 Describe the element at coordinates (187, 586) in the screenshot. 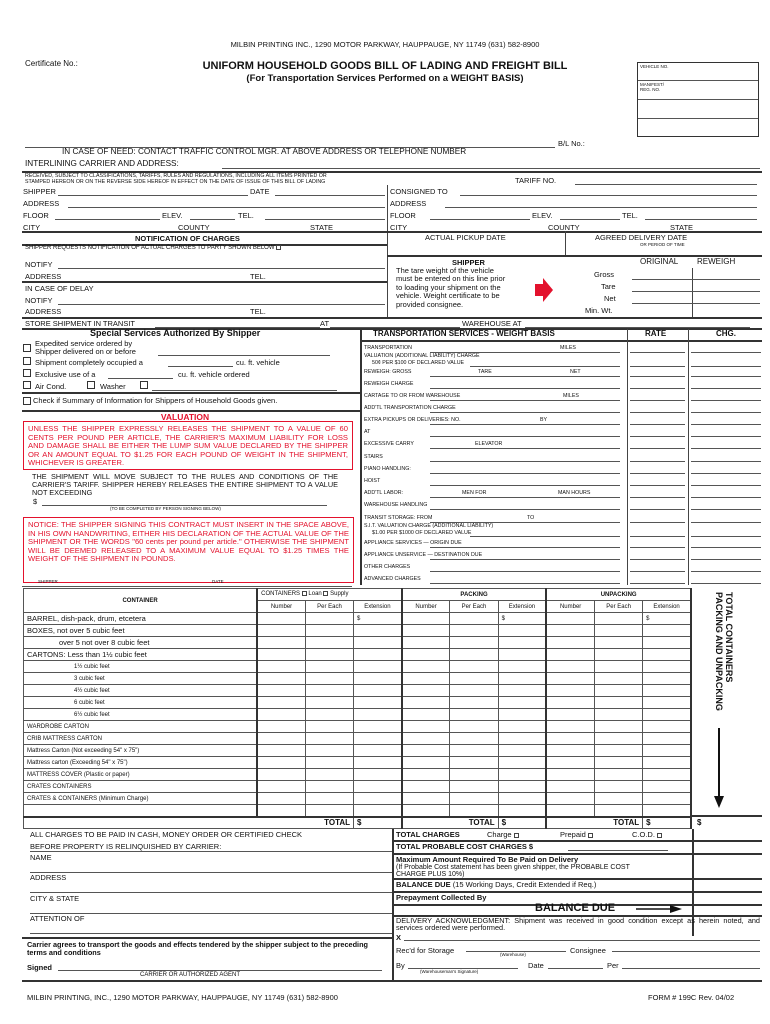

I see `shipper-signature-line` at that location.